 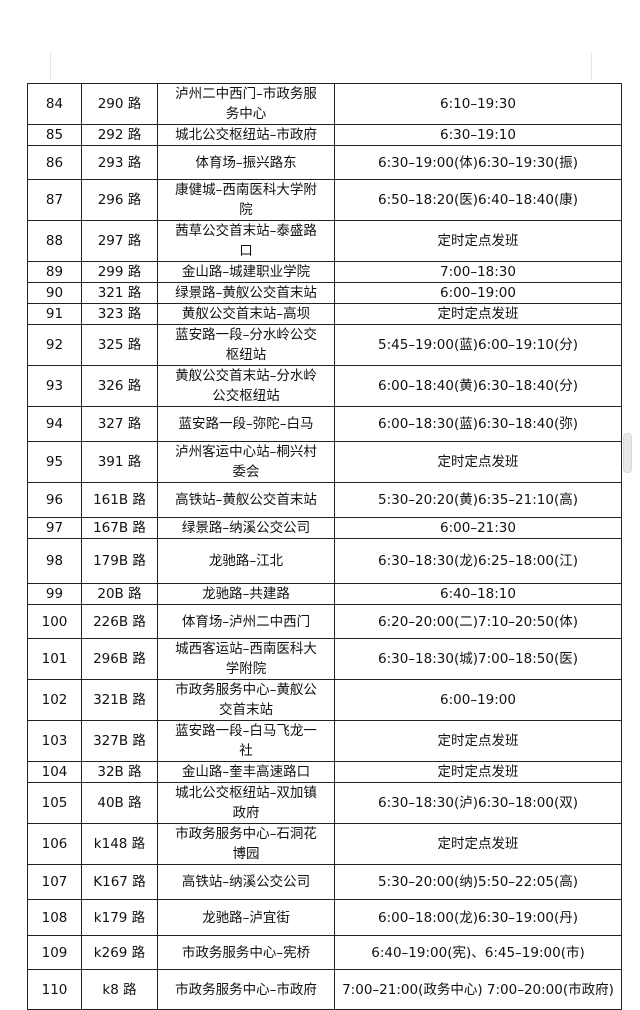 I want to click on bus-line-cell: 327B 路, so click(x=119, y=741).